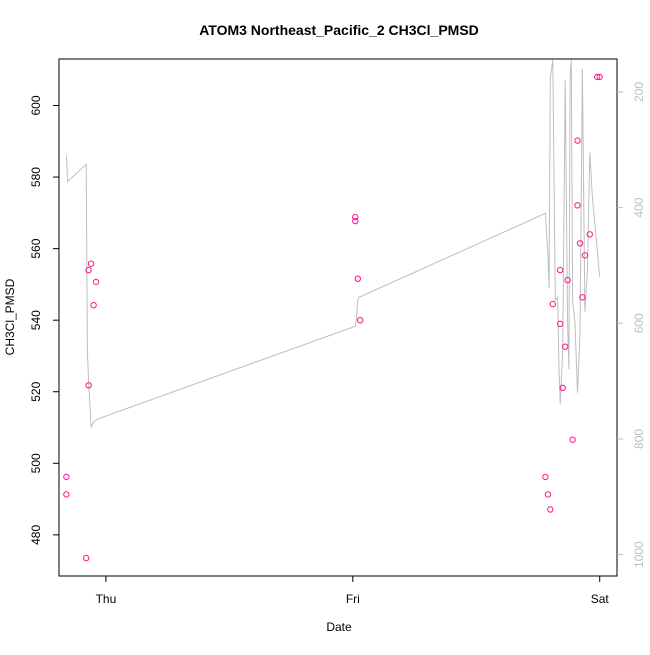  Describe the element at coordinates (36, 105) in the screenshot. I see `y-tick-label: 600` at that location.